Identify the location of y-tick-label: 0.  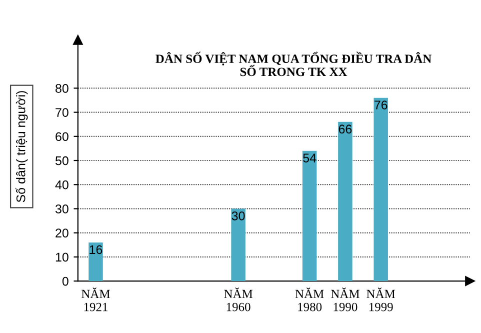
(65, 281).